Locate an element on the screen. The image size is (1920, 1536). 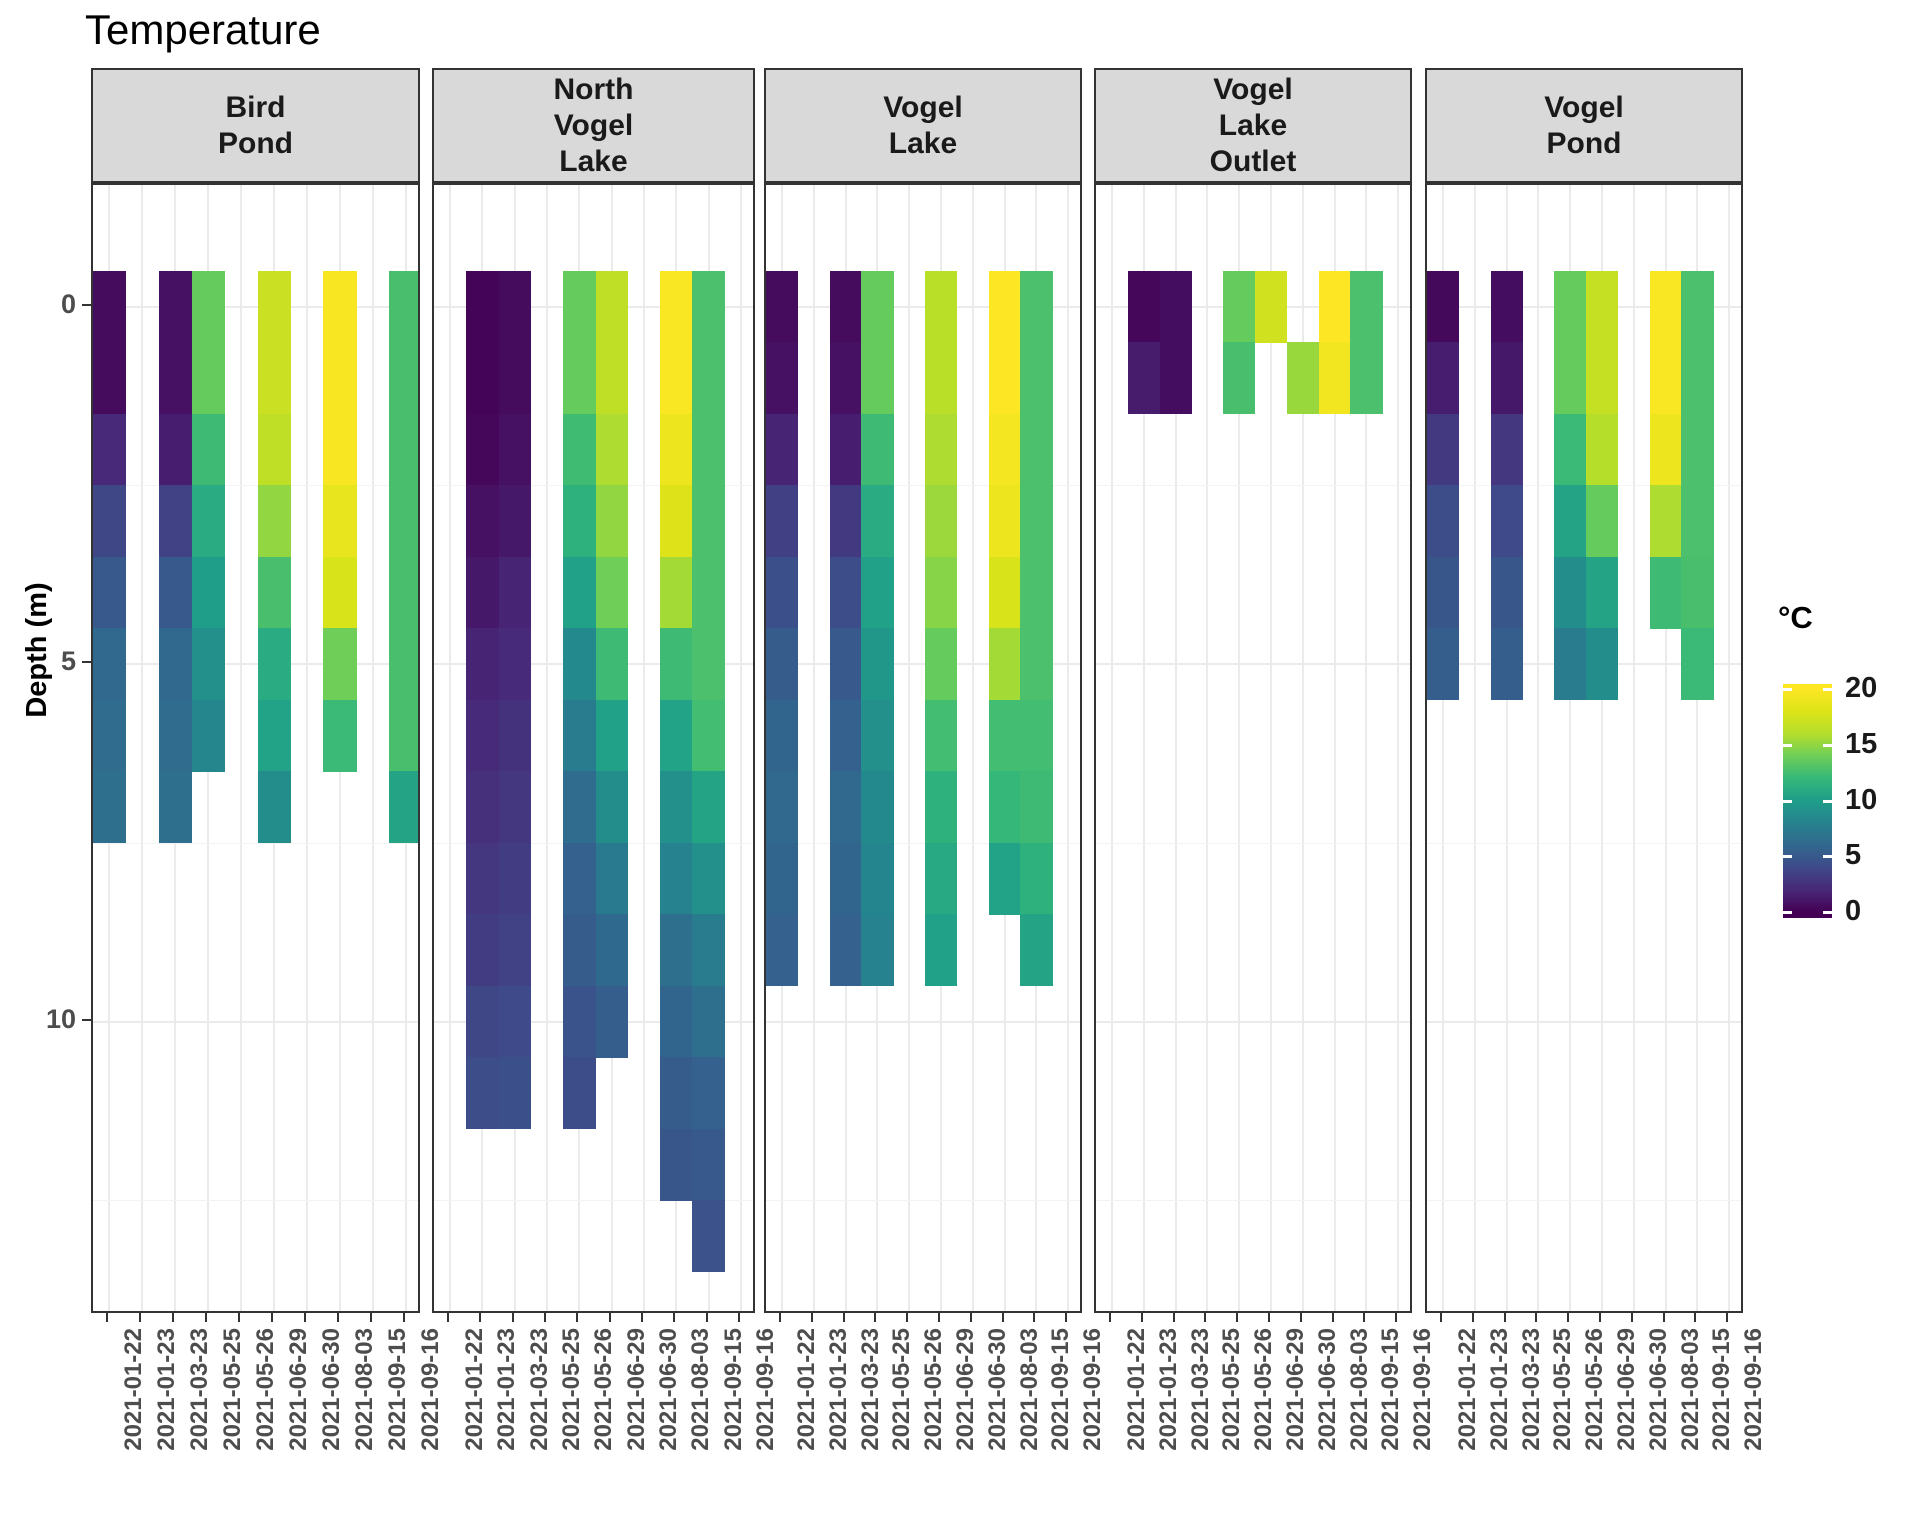
y-tick-mark is located at coordinates (86, 662).